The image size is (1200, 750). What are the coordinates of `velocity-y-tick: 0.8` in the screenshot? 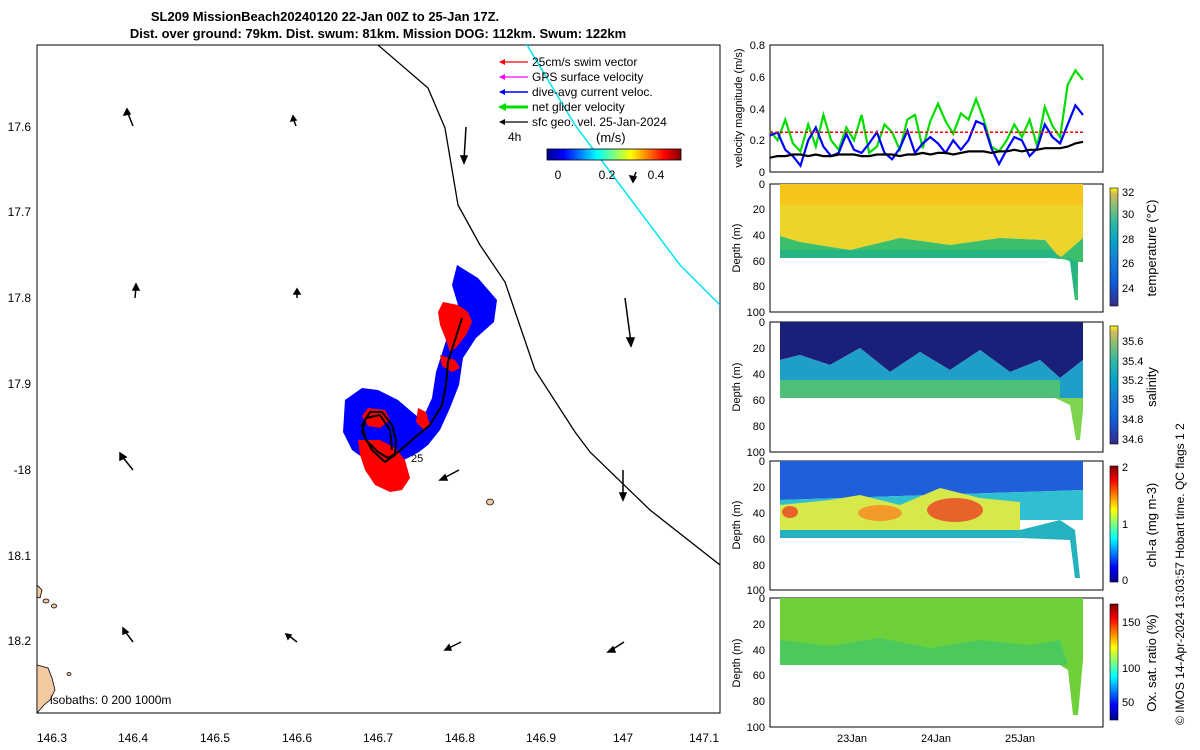 It's located at (757, 46).